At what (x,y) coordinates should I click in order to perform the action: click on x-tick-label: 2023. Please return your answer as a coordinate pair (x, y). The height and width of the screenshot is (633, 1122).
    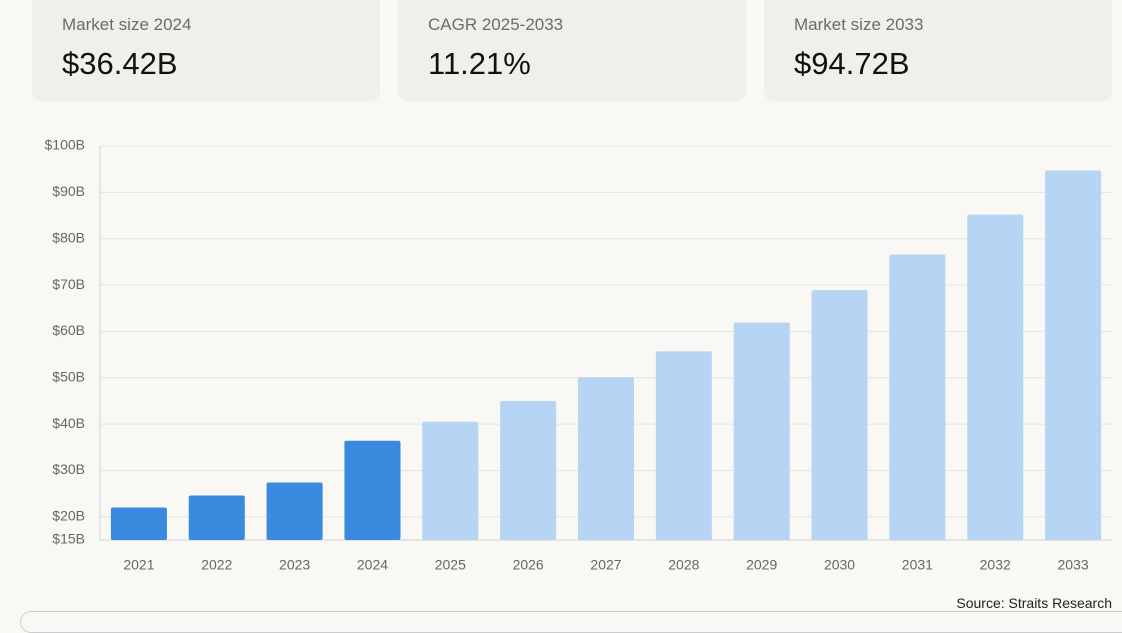
    Looking at the image, I should click on (294, 565).